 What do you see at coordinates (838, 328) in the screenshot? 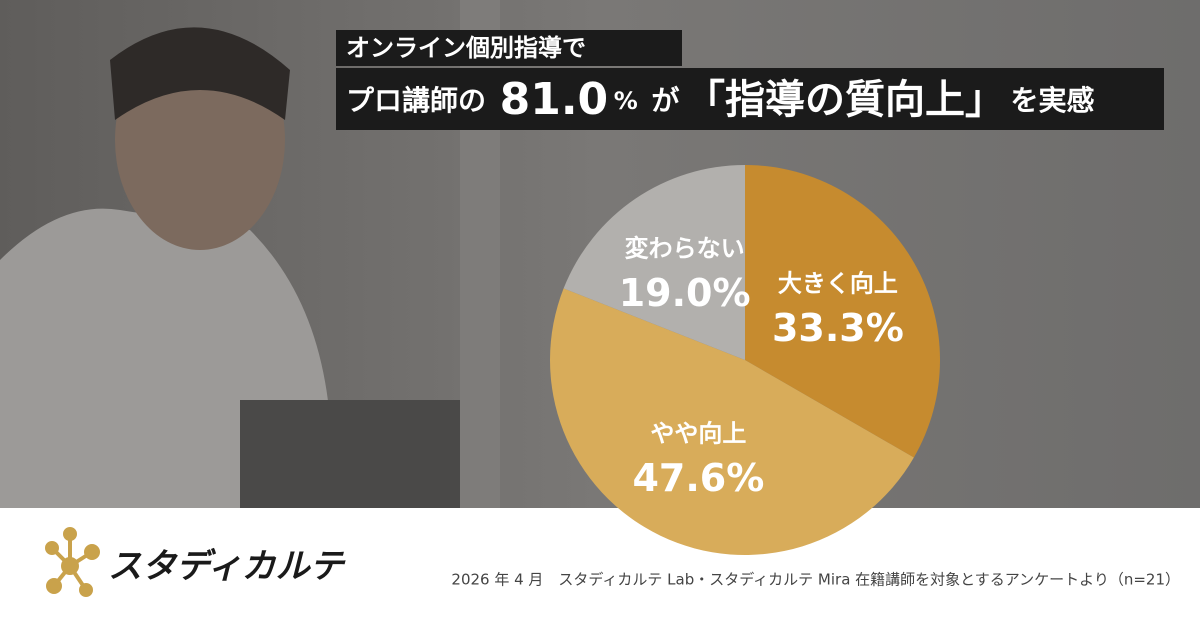
I see `slice-value-label: 33.3%` at bounding box center [838, 328].